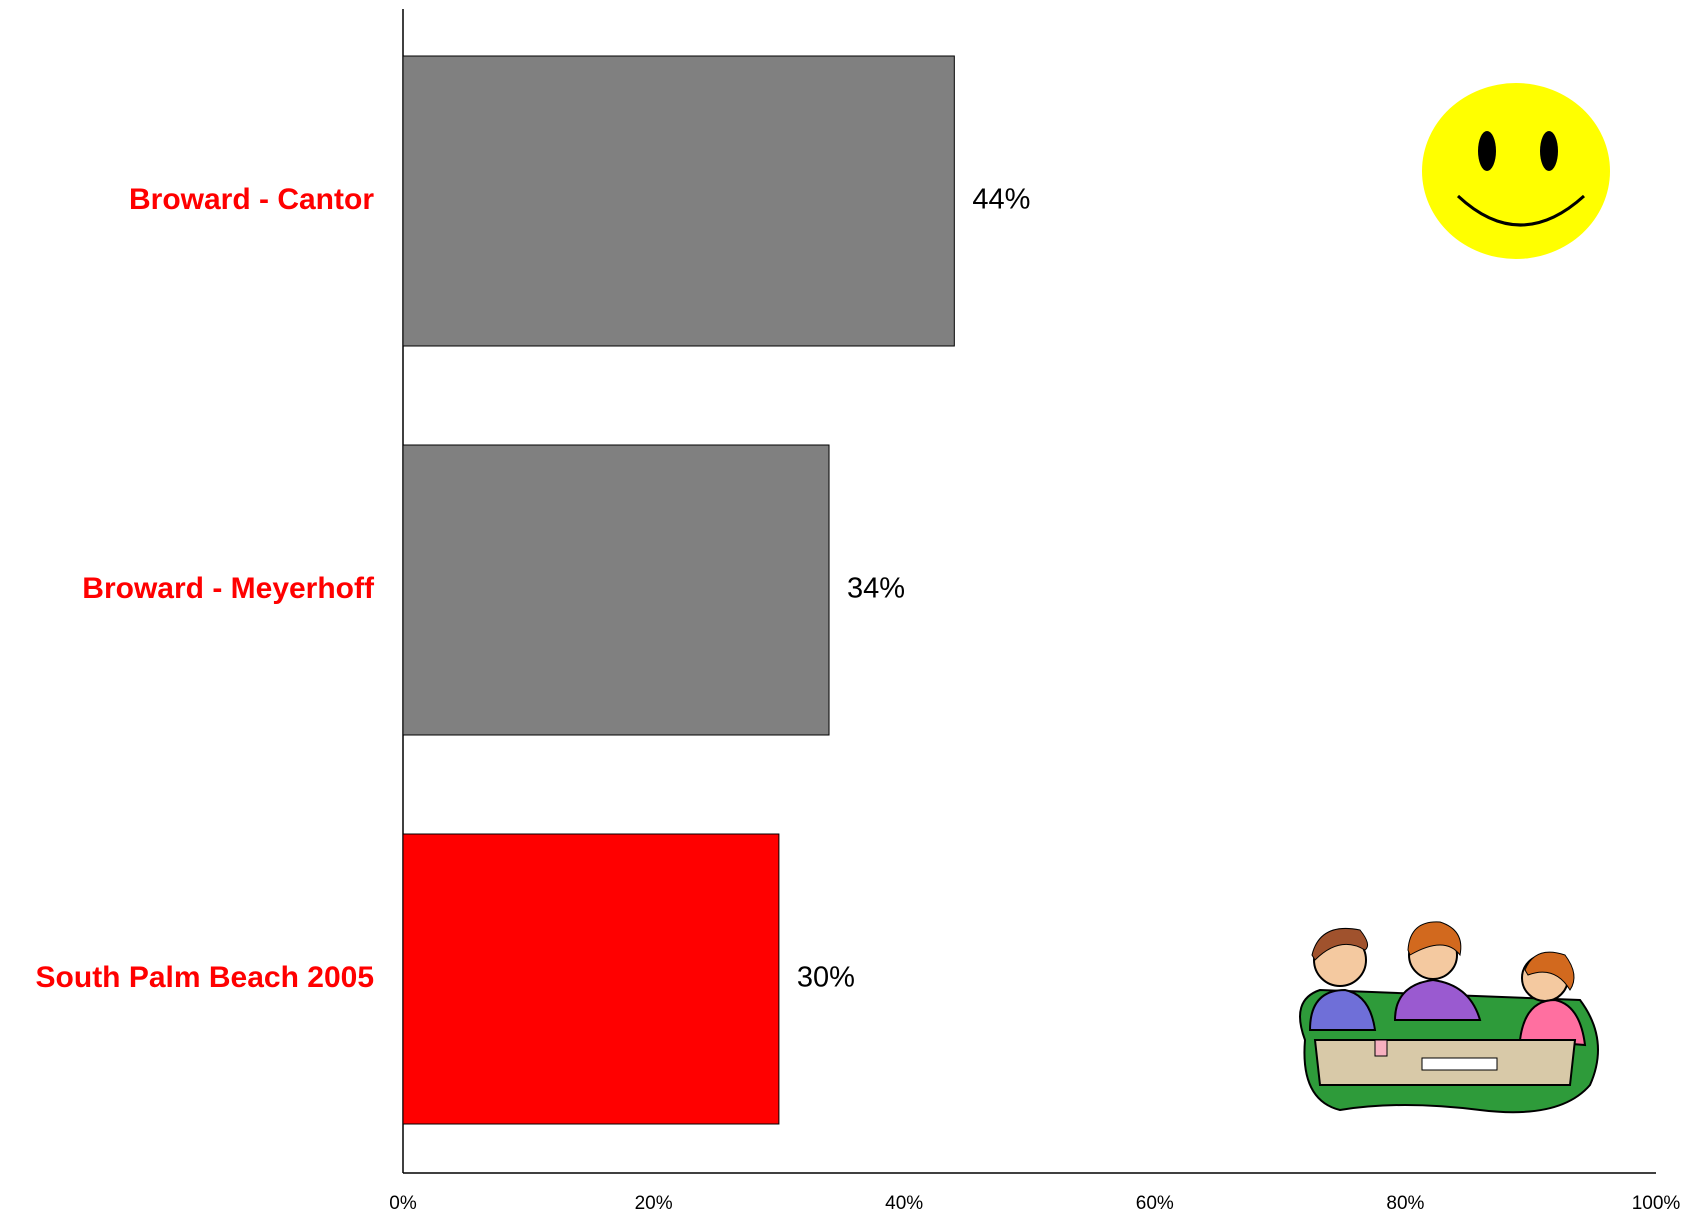 The height and width of the screenshot is (1216, 1690). What do you see at coordinates (403, 1203) in the screenshot?
I see `x-tick-label: 0%` at bounding box center [403, 1203].